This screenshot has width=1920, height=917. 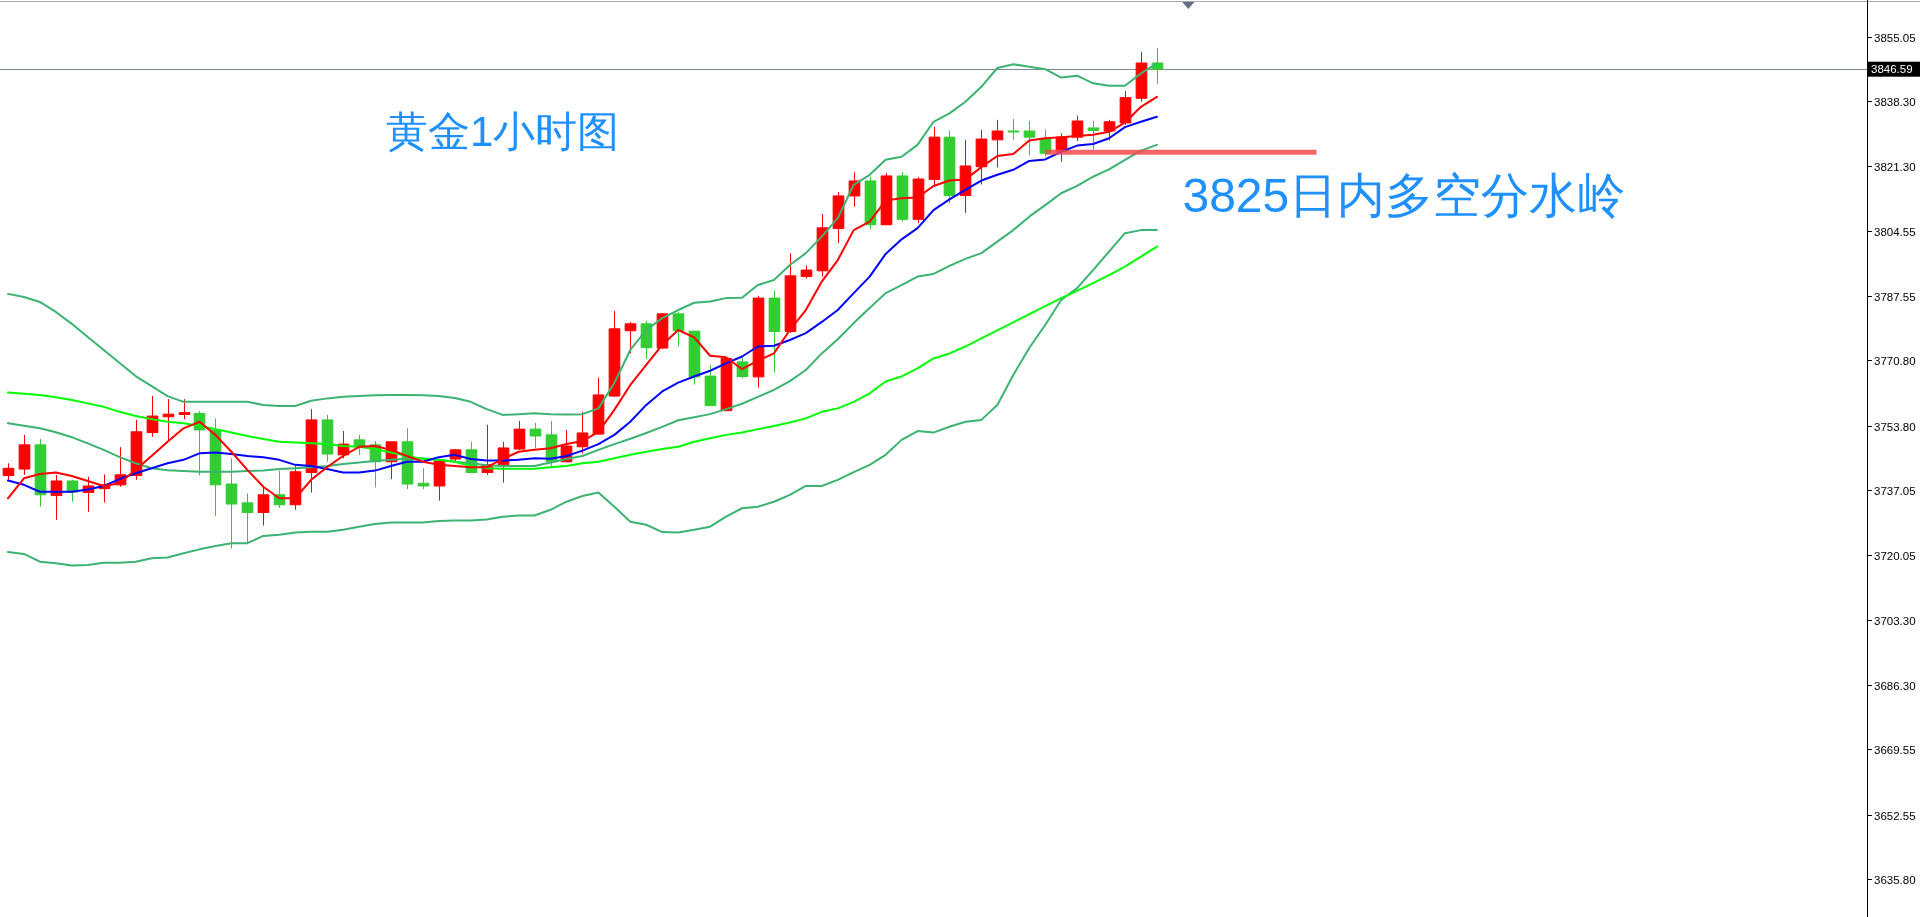 What do you see at coordinates (1892, 69) in the screenshot?
I see `ref-line-label: 3846.59` at bounding box center [1892, 69].